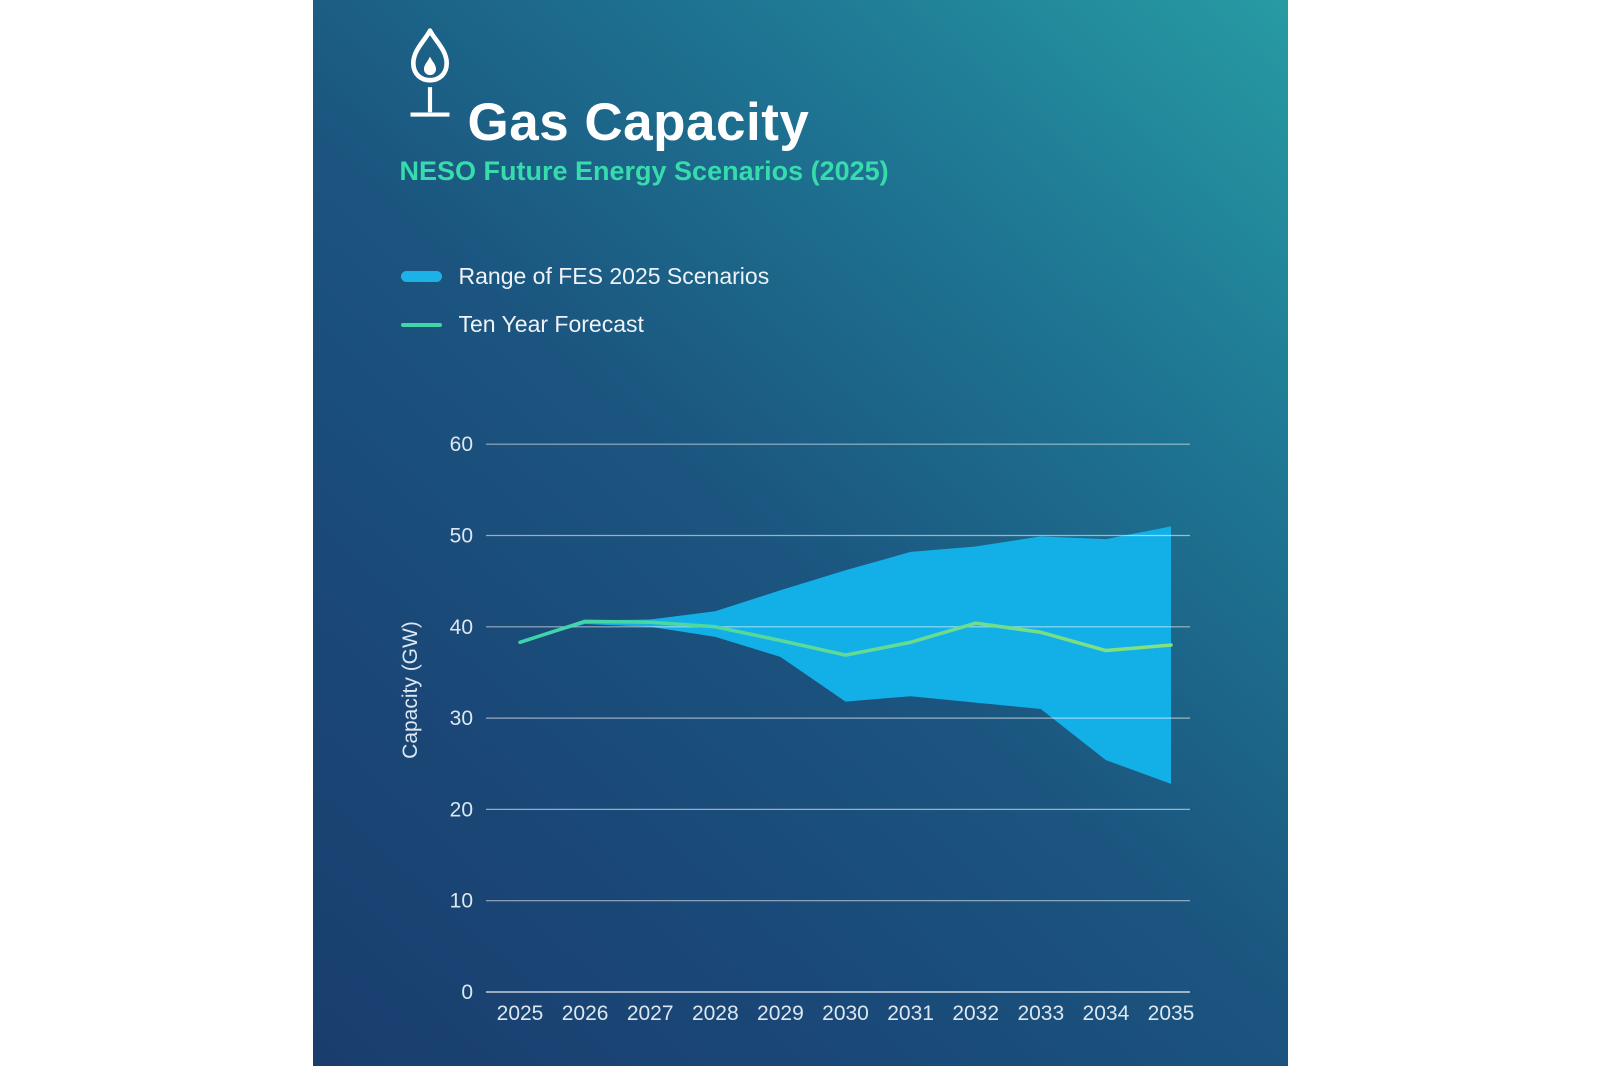 The height and width of the screenshot is (1066, 1600). What do you see at coordinates (644, 171) in the screenshot?
I see `page-subtitle: NESO Future Energy Scenarios (2025)` at bounding box center [644, 171].